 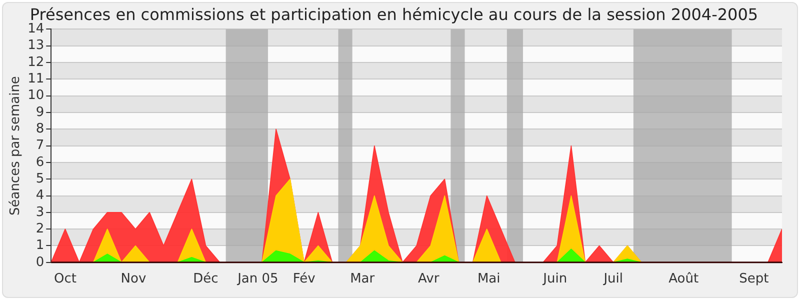 What do you see at coordinates (40, 178) in the screenshot?
I see `y-tick-label: 5` at bounding box center [40, 178].